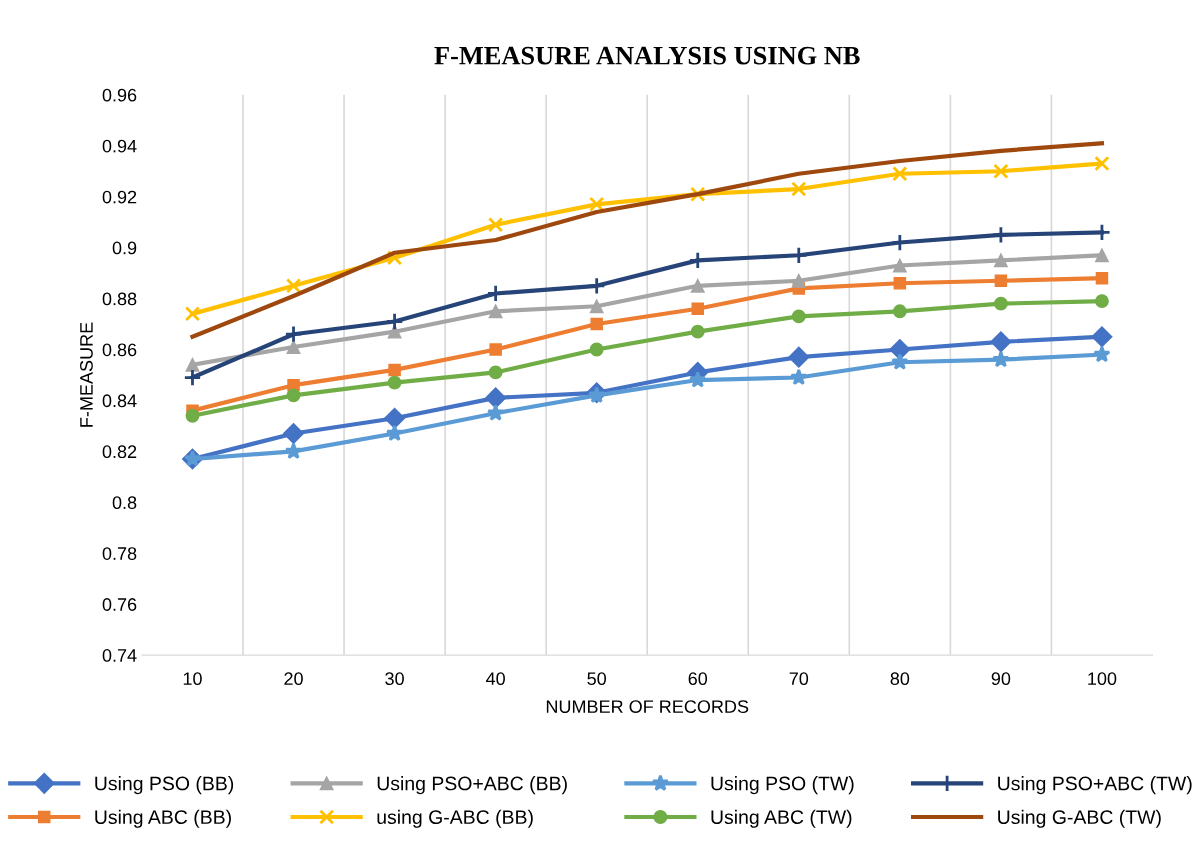 Image resolution: width=1203 pixels, height=862 pixels. I want to click on y-tick-label: 0.82, so click(119, 452).